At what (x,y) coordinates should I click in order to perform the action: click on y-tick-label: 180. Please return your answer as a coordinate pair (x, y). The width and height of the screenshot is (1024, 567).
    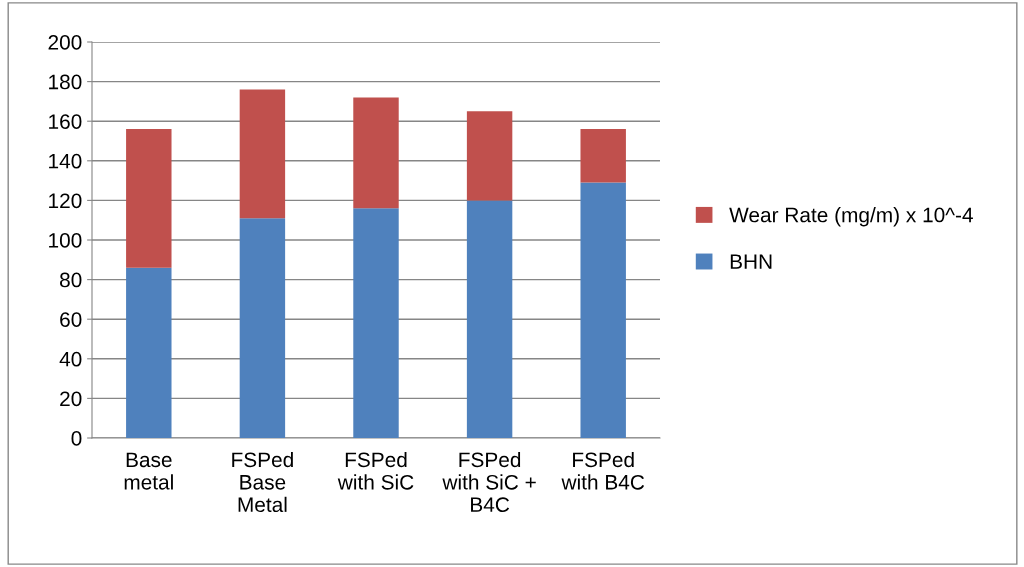
    Looking at the image, I should click on (65, 82).